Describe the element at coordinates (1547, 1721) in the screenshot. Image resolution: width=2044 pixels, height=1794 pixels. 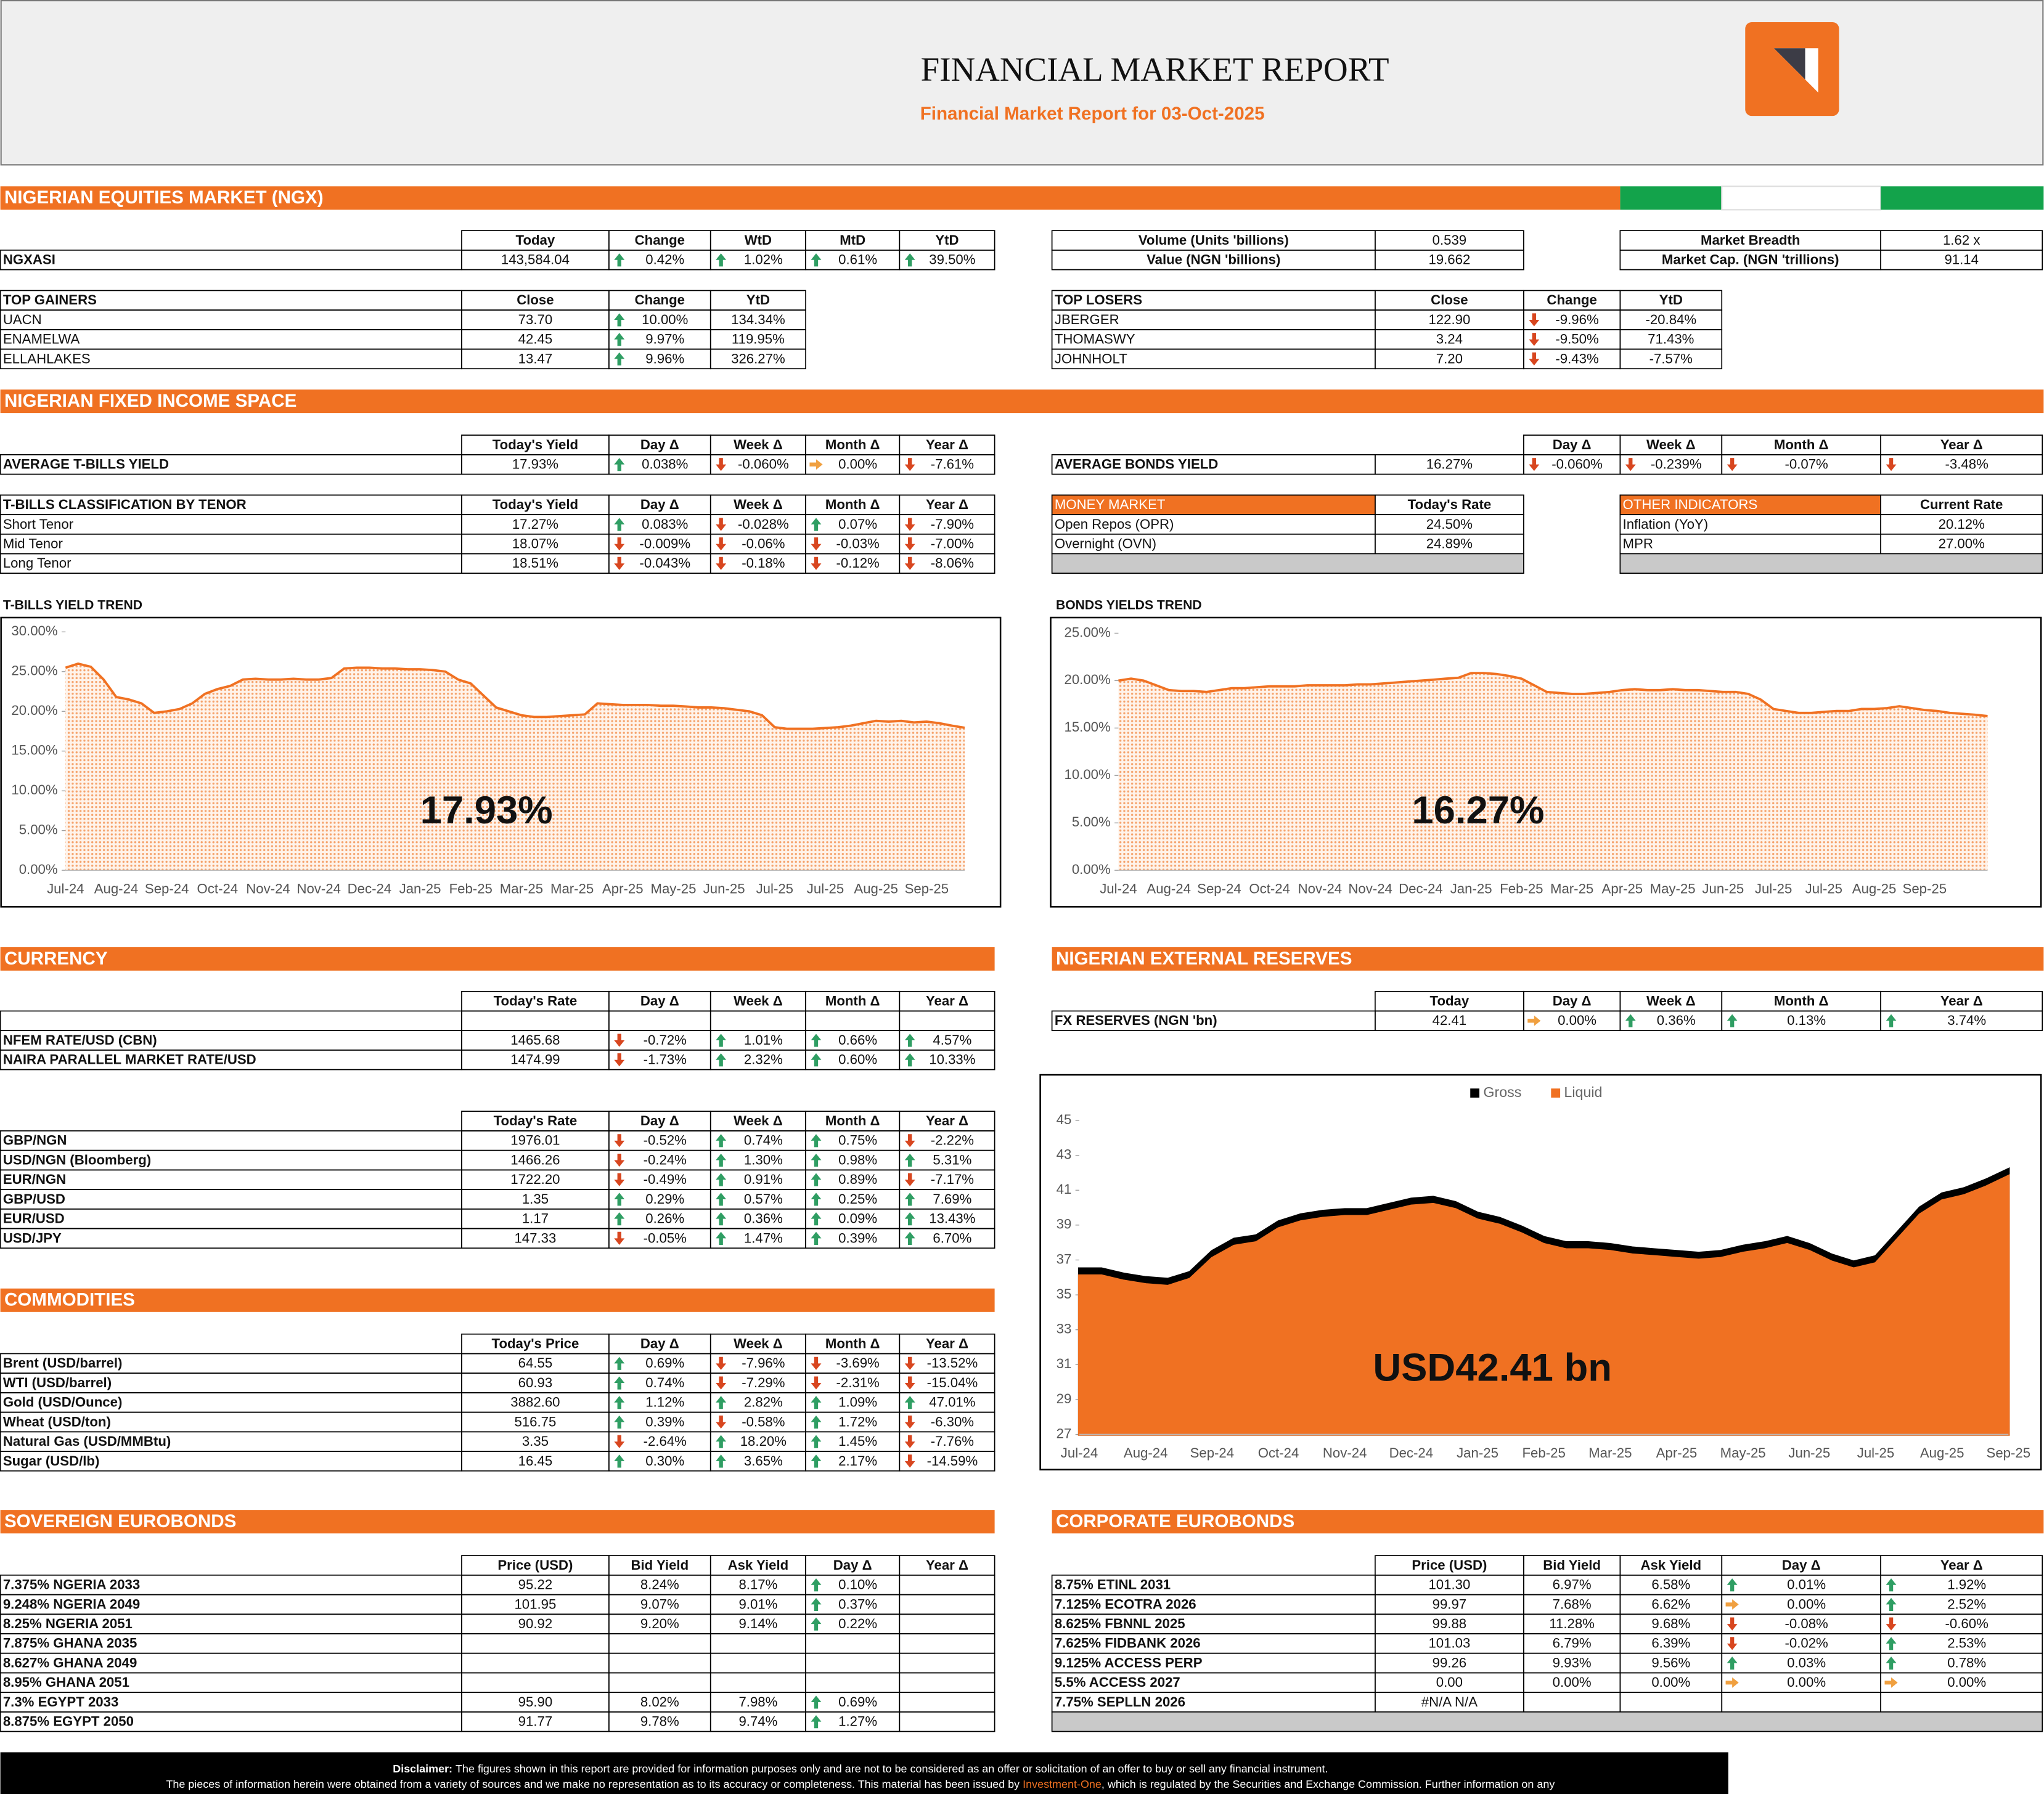
I see `table-filler` at that location.